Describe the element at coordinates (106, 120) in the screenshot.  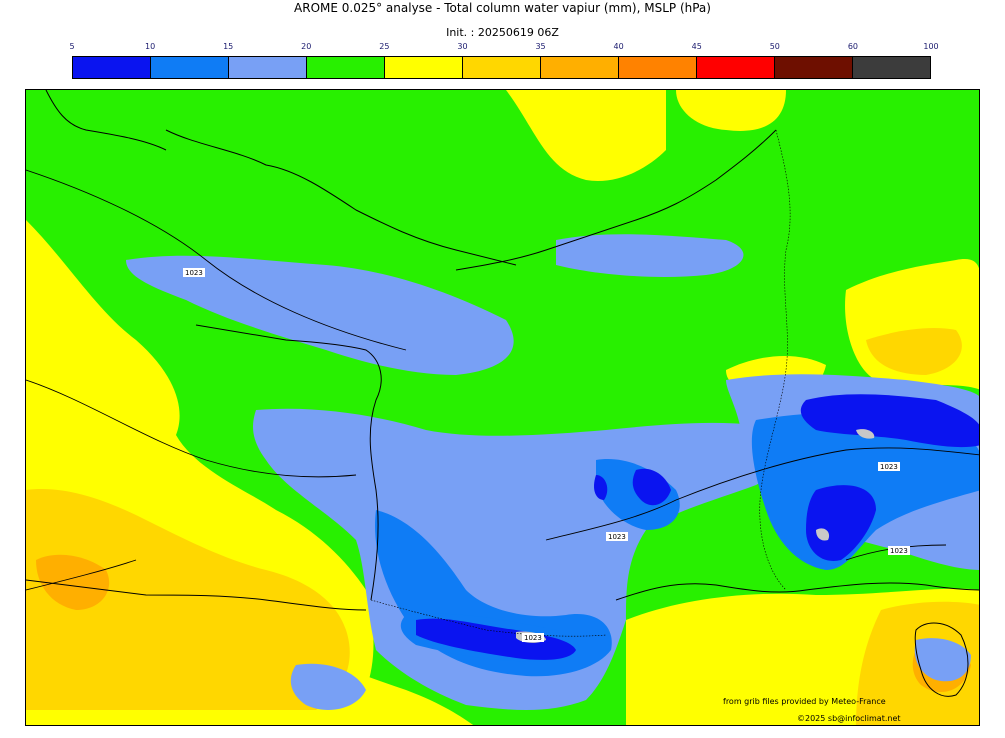
I see `uk-west-coast` at that location.